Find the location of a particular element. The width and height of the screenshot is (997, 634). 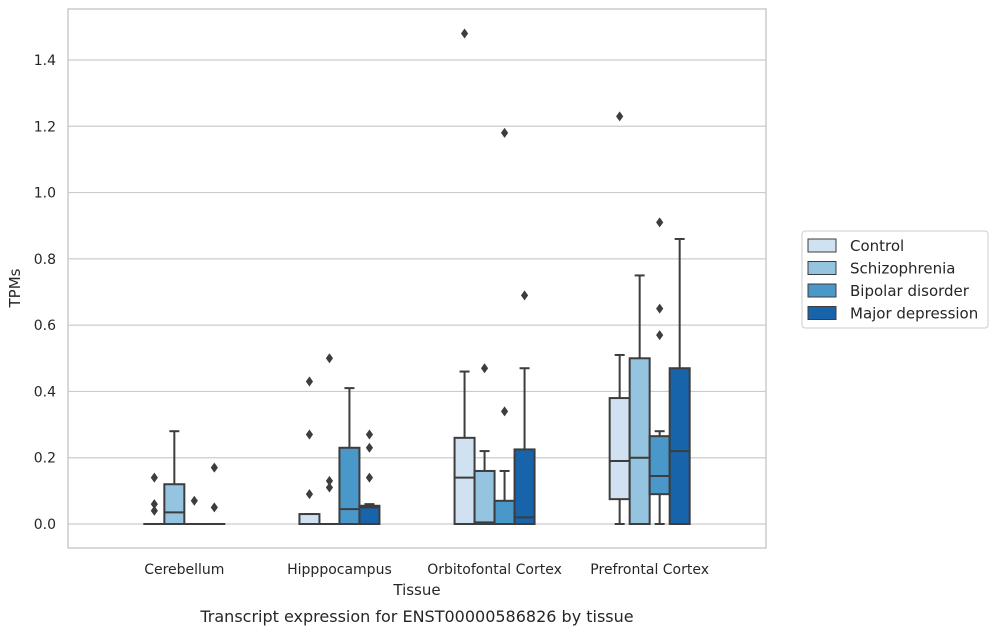

x-tick-label: Hipppocampus is located at coordinates (339, 570).